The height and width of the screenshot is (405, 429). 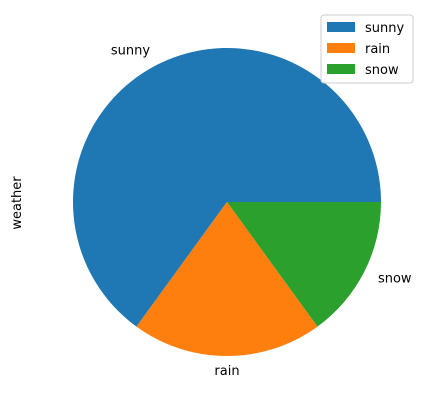 What do you see at coordinates (130, 51) in the screenshot?
I see `slice-label-sunny: sunny` at bounding box center [130, 51].